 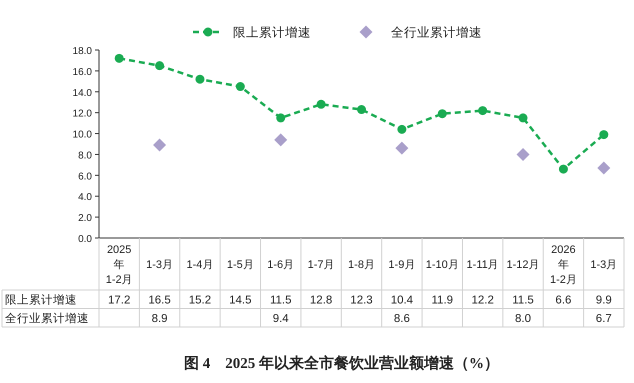 What do you see at coordinates (159, 300) in the screenshot?
I see `data-label: 16.5` at bounding box center [159, 300].